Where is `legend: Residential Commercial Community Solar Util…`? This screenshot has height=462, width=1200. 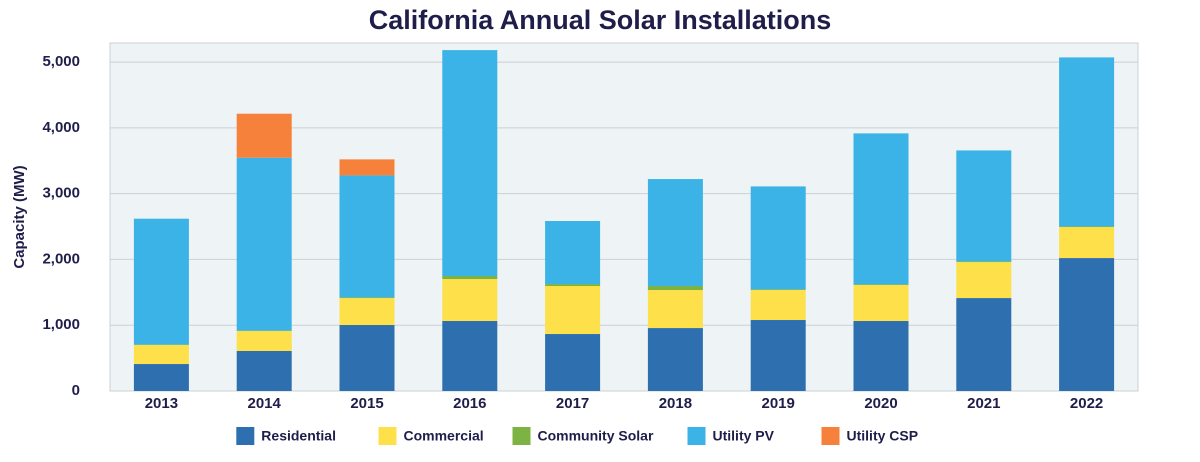
legend: Residential Commercial Community Solar Util… is located at coordinates (577, 436).